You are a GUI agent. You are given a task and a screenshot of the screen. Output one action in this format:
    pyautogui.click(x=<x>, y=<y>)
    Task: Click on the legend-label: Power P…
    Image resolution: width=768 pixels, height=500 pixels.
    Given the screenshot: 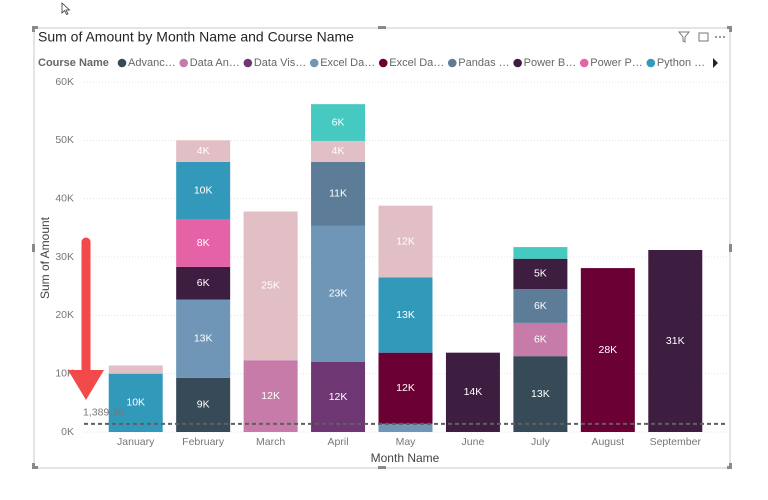 What is the action you would take?
    pyautogui.click(x=616, y=63)
    